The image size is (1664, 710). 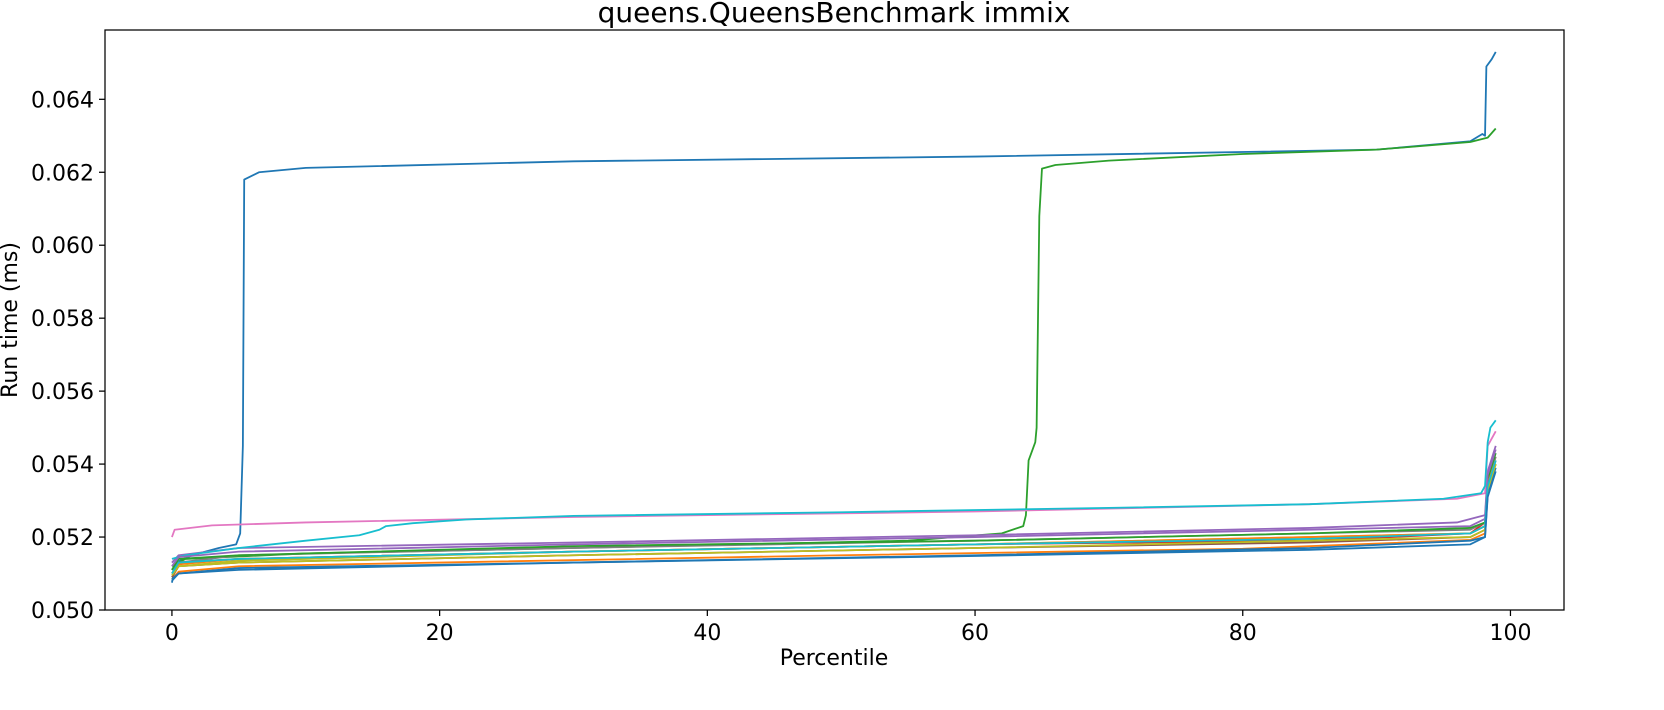 What do you see at coordinates (62, 319) in the screenshot?
I see `y-tick-label: 0.058` at bounding box center [62, 319].